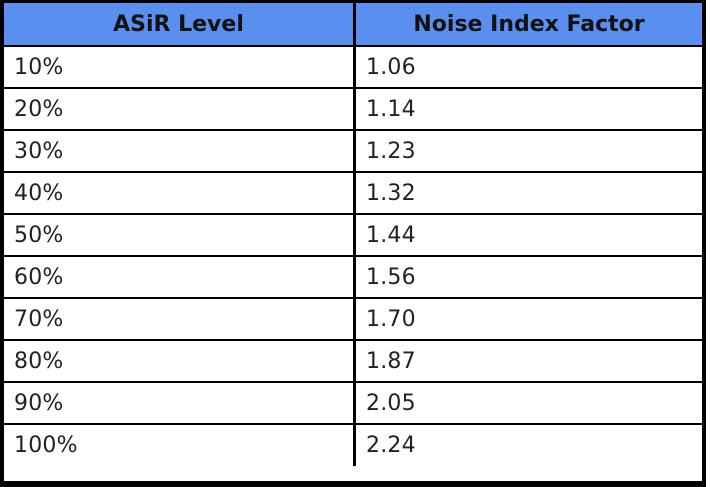 Image resolution: width=710 pixels, height=487 pixels. I want to click on table-row: 40% 1.32, so click(353, 194).